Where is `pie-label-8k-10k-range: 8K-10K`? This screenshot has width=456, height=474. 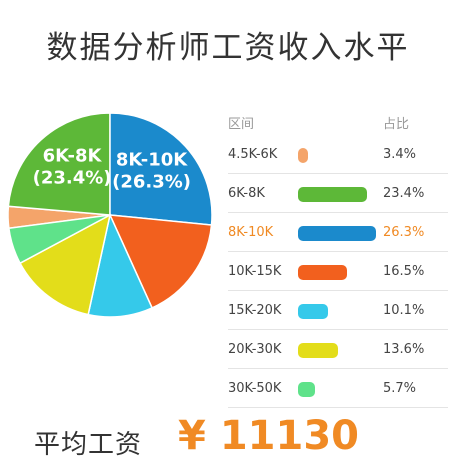
pie-label-8k-10k-range: 8K-10K is located at coordinates (152, 159).